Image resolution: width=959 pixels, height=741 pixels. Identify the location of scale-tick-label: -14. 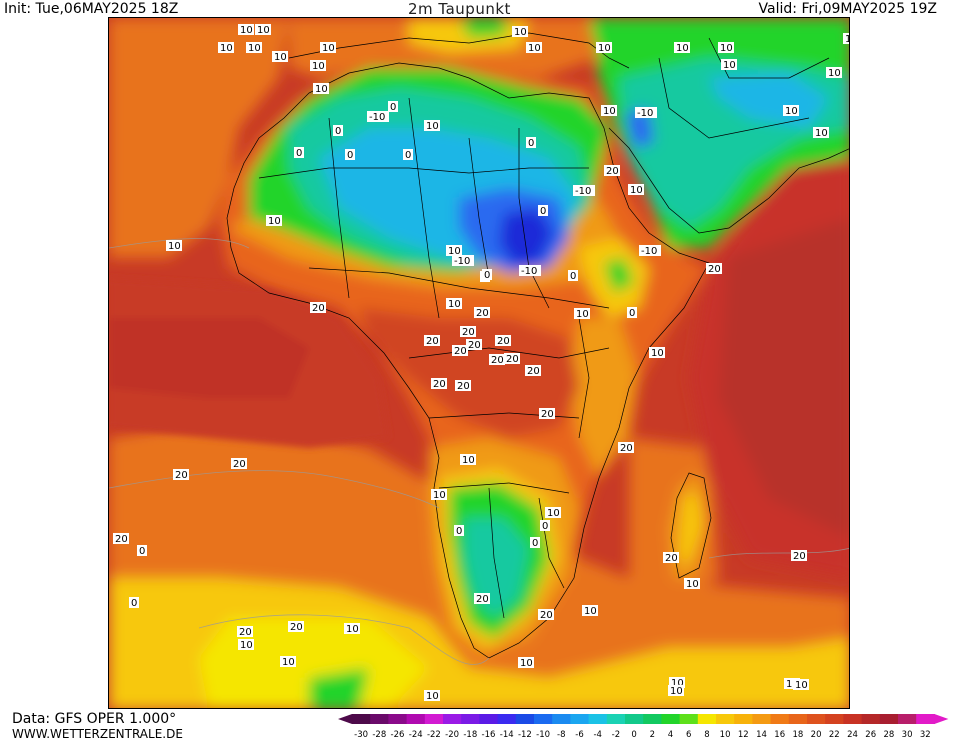
(507, 735).